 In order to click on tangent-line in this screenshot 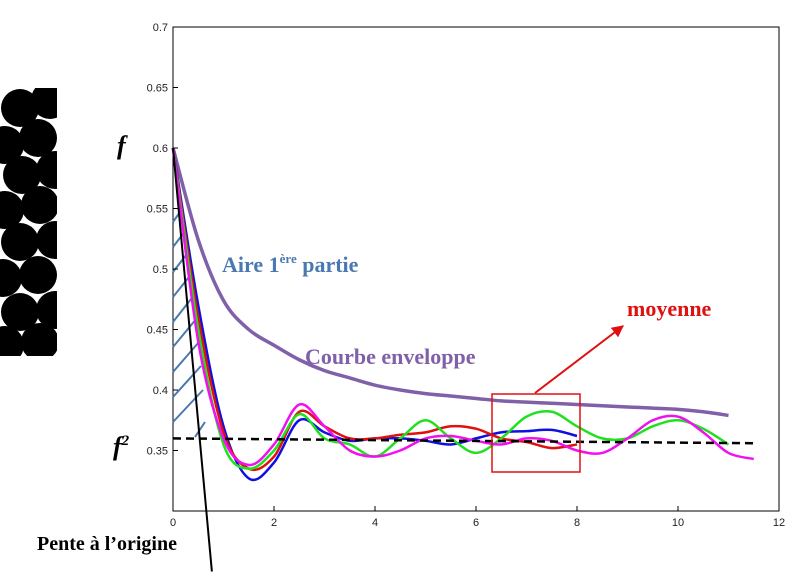, I will do `click(192, 359)`.